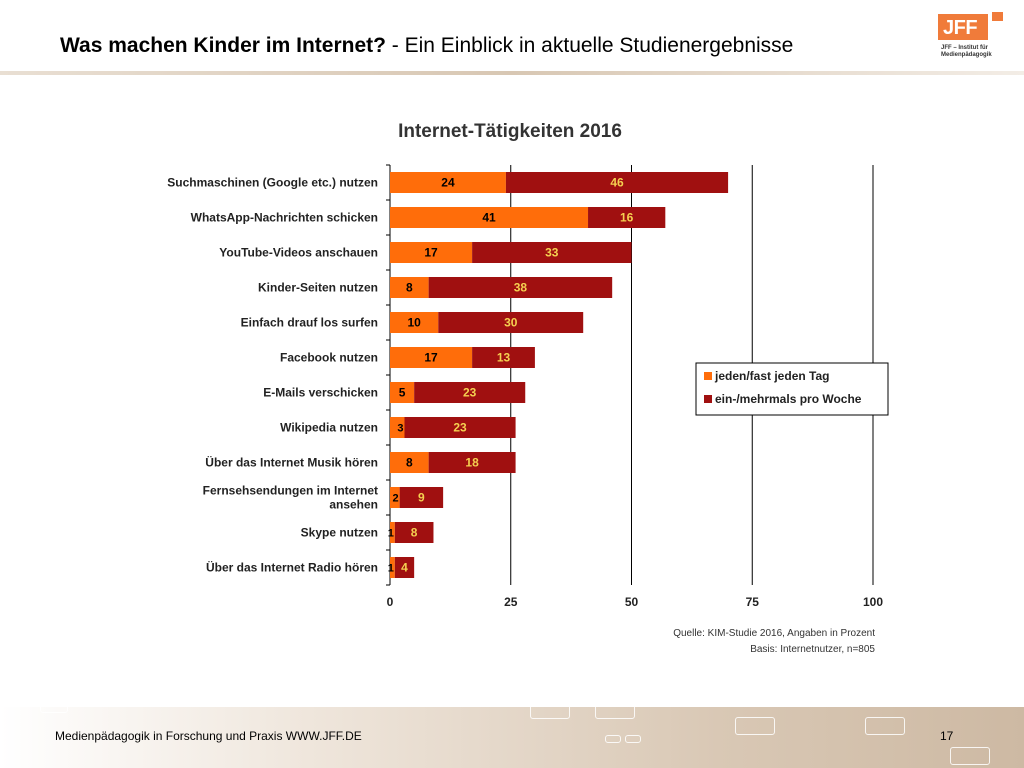  Describe the element at coordinates (510, 131) in the screenshot. I see `chart-title: Internet-Tätigkeiten 2016` at that location.